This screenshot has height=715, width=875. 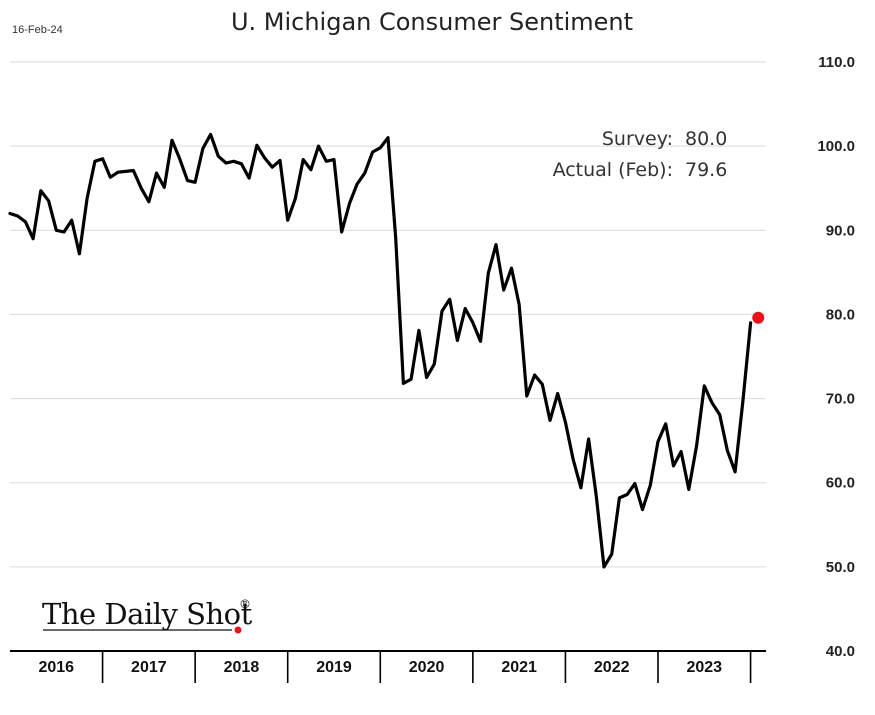 I want to click on x-axis: 2016 2017 2018 2019 2020 2021 2022 2023, so click(x=388, y=666).